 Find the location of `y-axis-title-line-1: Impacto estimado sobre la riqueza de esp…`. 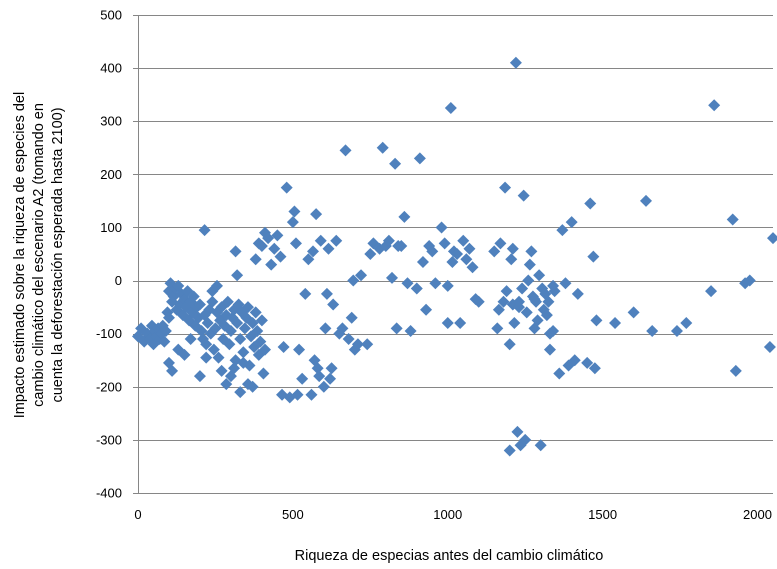

y-axis-title-line-1: Impacto estimado sobre la riqueza de esp… is located at coordinates (20, 255).